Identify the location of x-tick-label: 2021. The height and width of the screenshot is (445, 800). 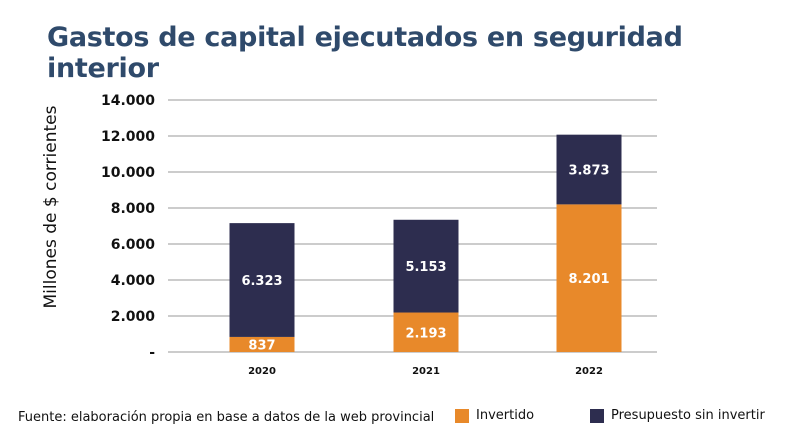
(426, 371).